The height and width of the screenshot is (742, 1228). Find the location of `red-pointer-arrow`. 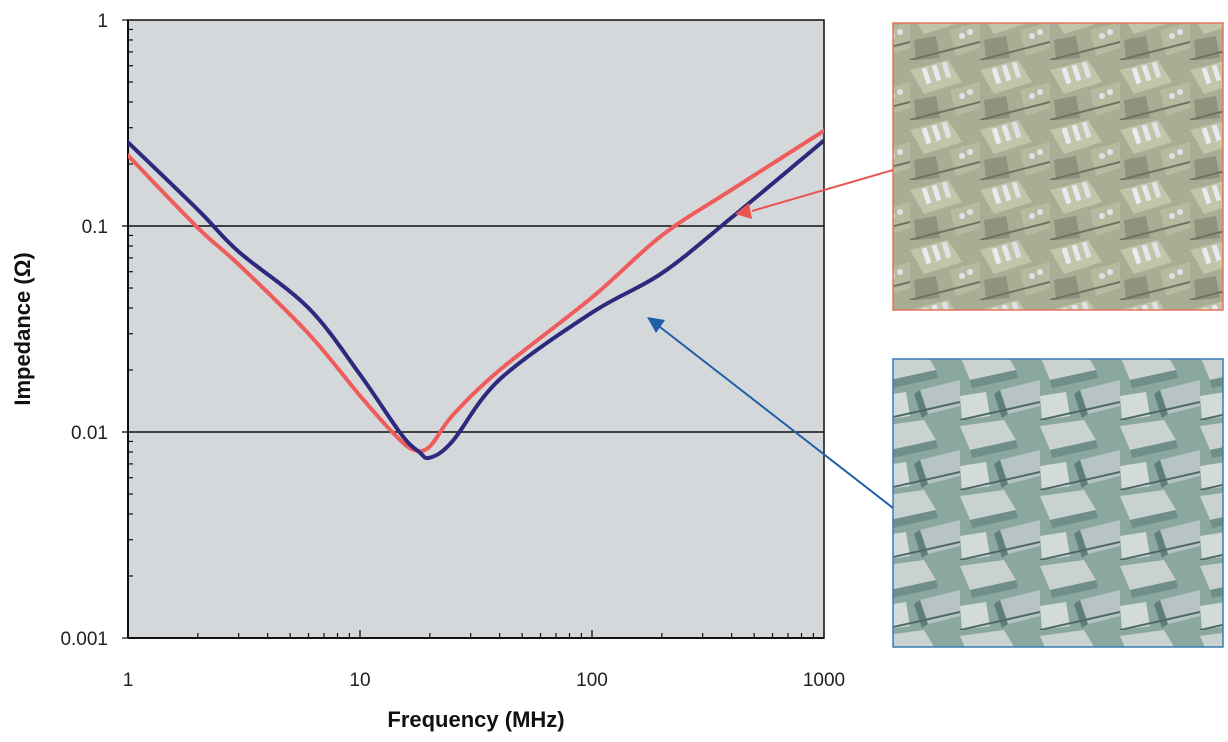

red-pointer-arrow is located at coordinates (814, 194).